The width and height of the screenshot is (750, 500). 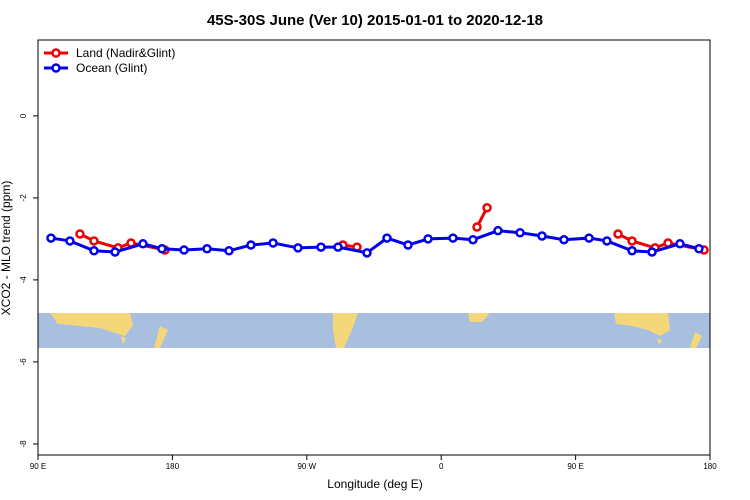 I want to click on y-tick-label: 0, so click(x=23, y=115).